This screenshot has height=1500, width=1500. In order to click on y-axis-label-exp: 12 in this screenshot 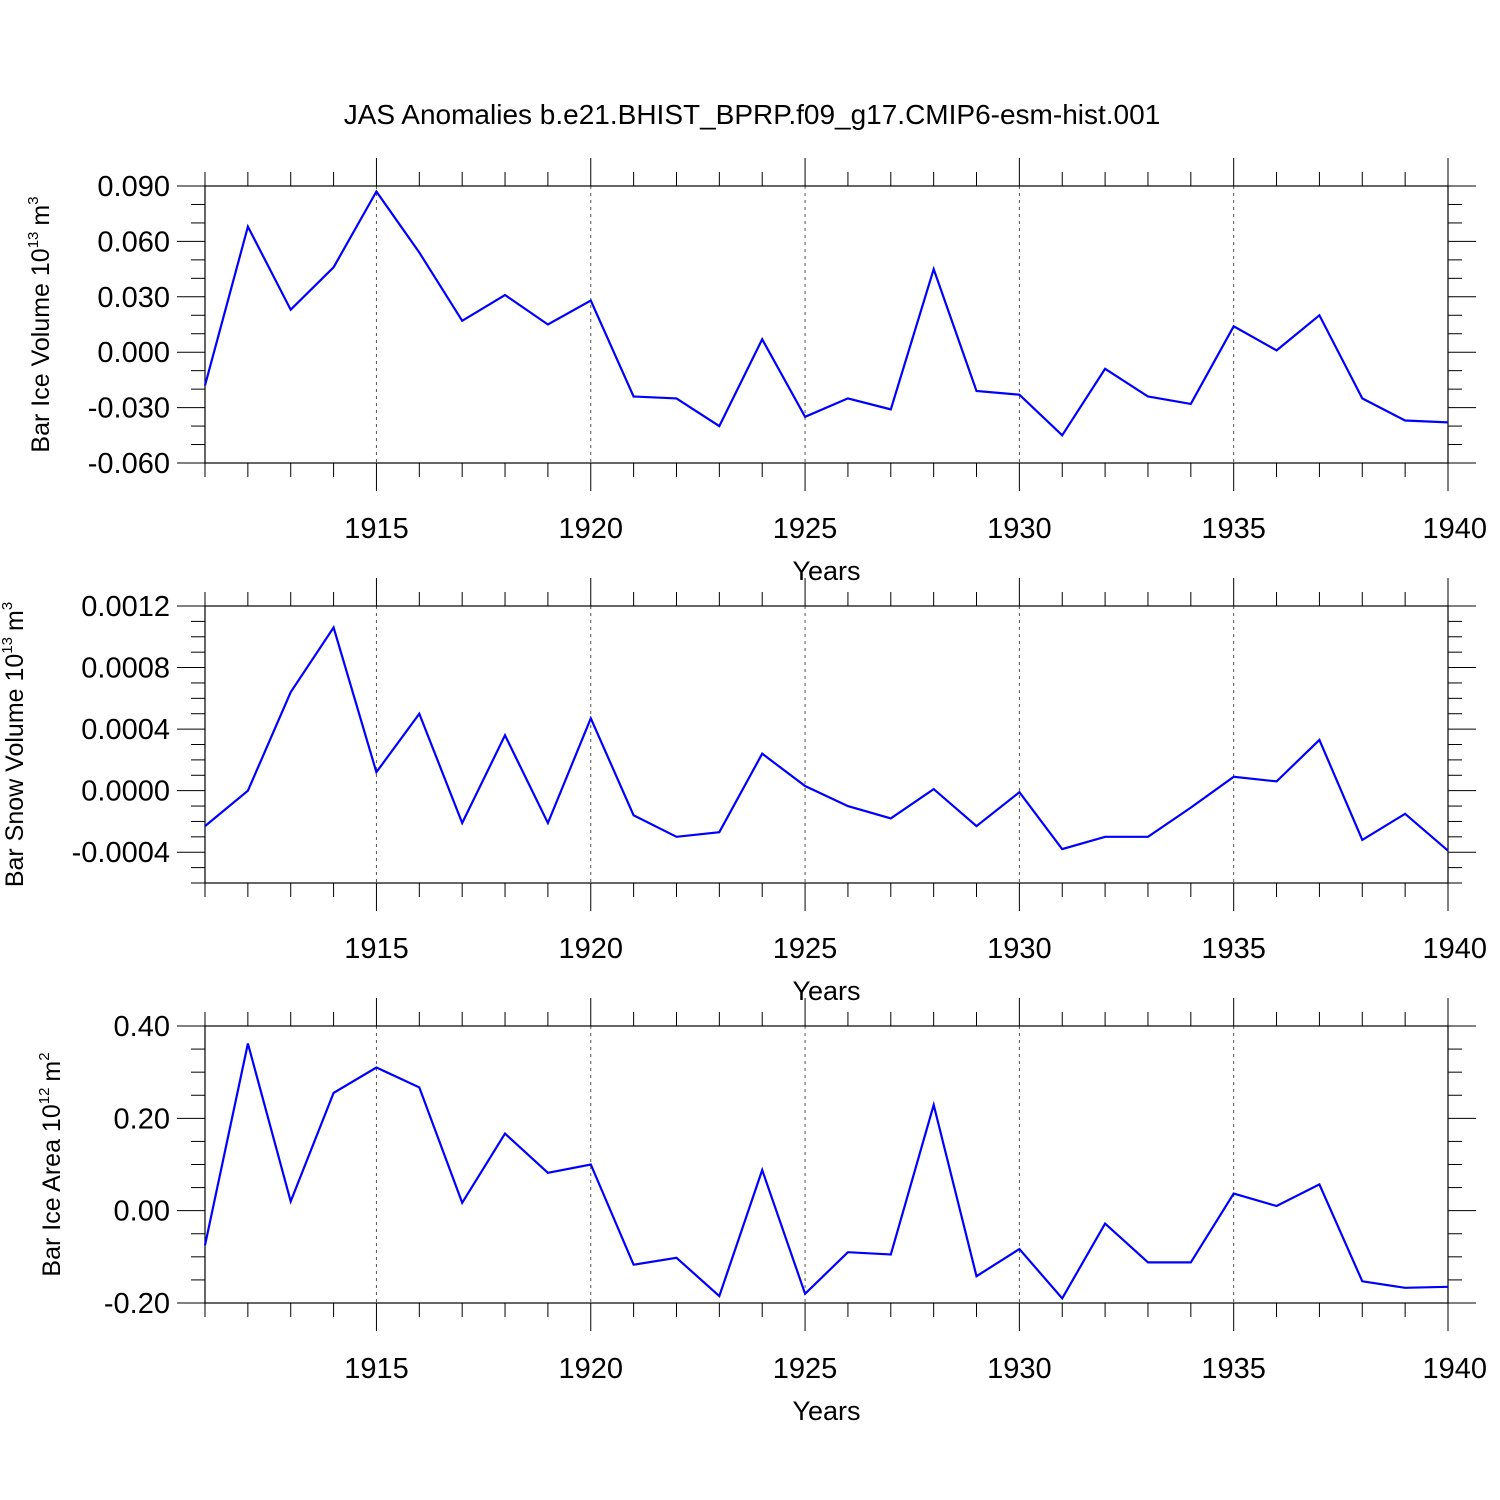, I will do `click(44, 1096)`.